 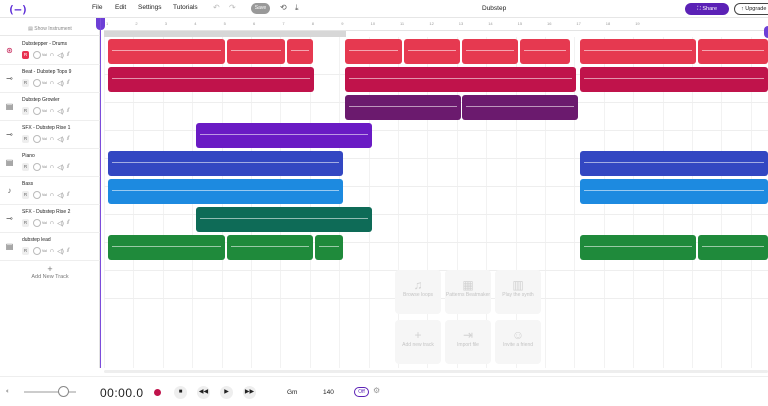 What do you see at coordinates (121, 7) in the screenshot?
I see `menu-edit: Edit` at bounding box center [121, 7].